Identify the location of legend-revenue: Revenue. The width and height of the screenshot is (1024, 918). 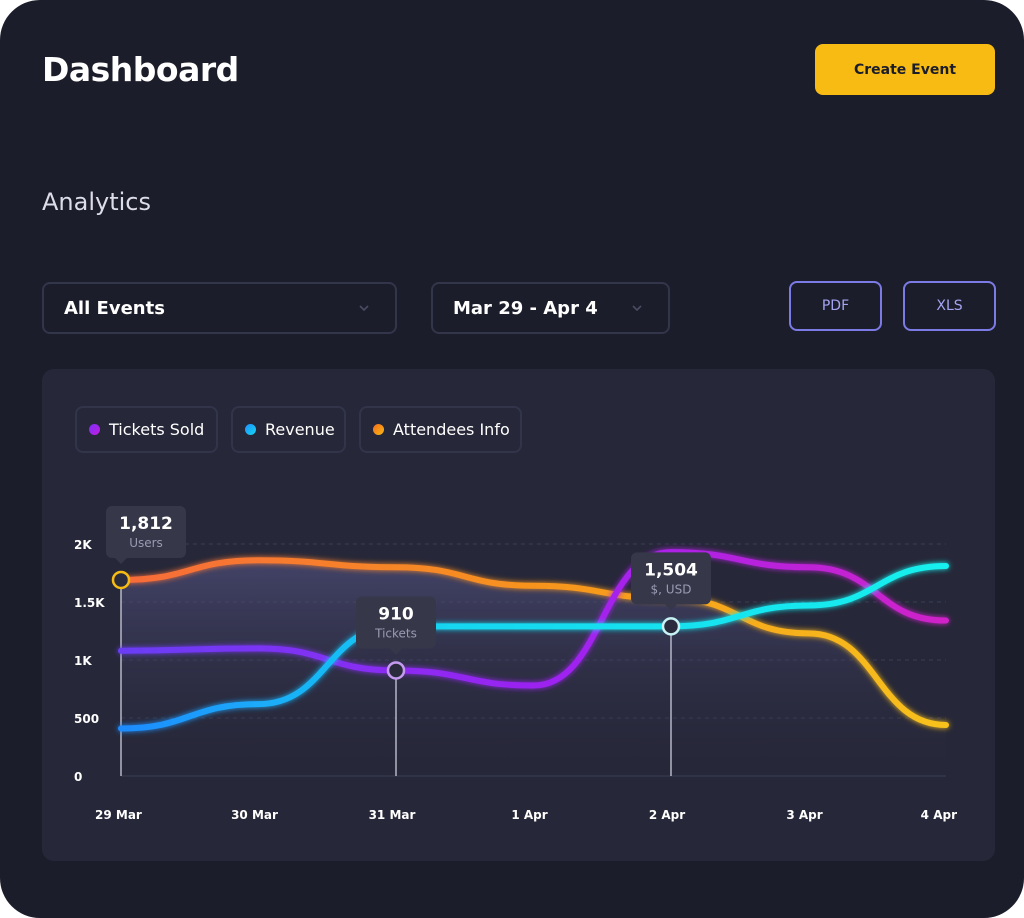
(288, 429).